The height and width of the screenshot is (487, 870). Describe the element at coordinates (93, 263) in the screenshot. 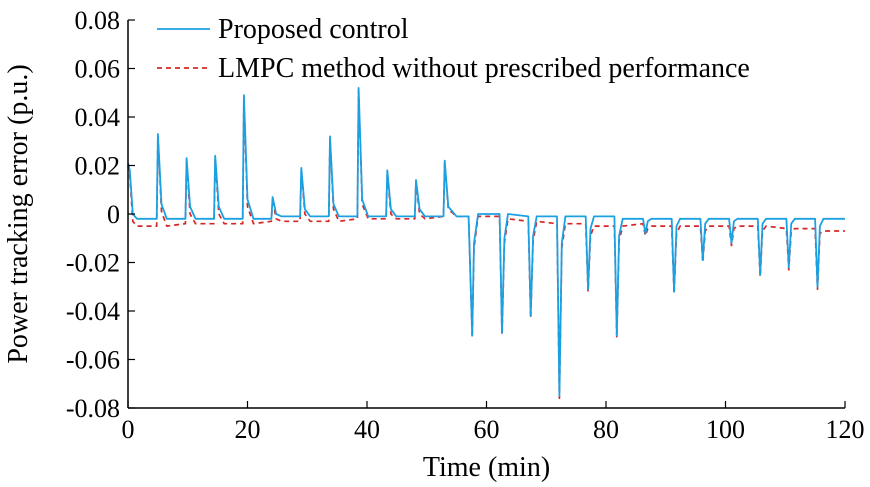

I see `y-tick-label: -0.02` at that location.